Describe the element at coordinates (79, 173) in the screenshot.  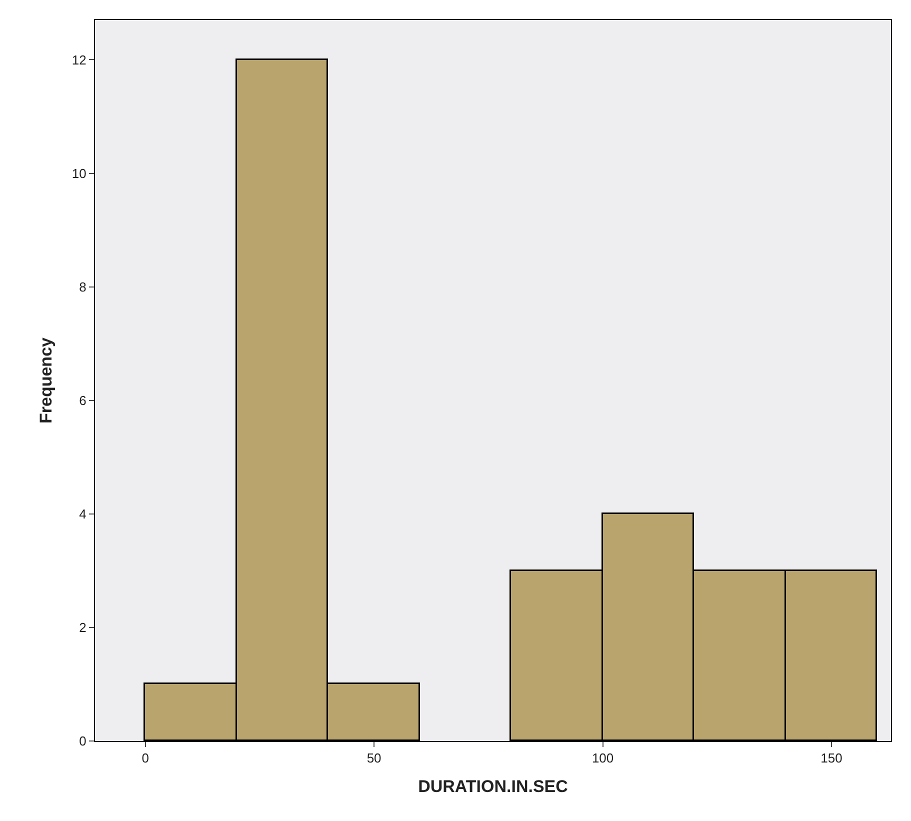
I see `y-tick-label: 10` at that location.